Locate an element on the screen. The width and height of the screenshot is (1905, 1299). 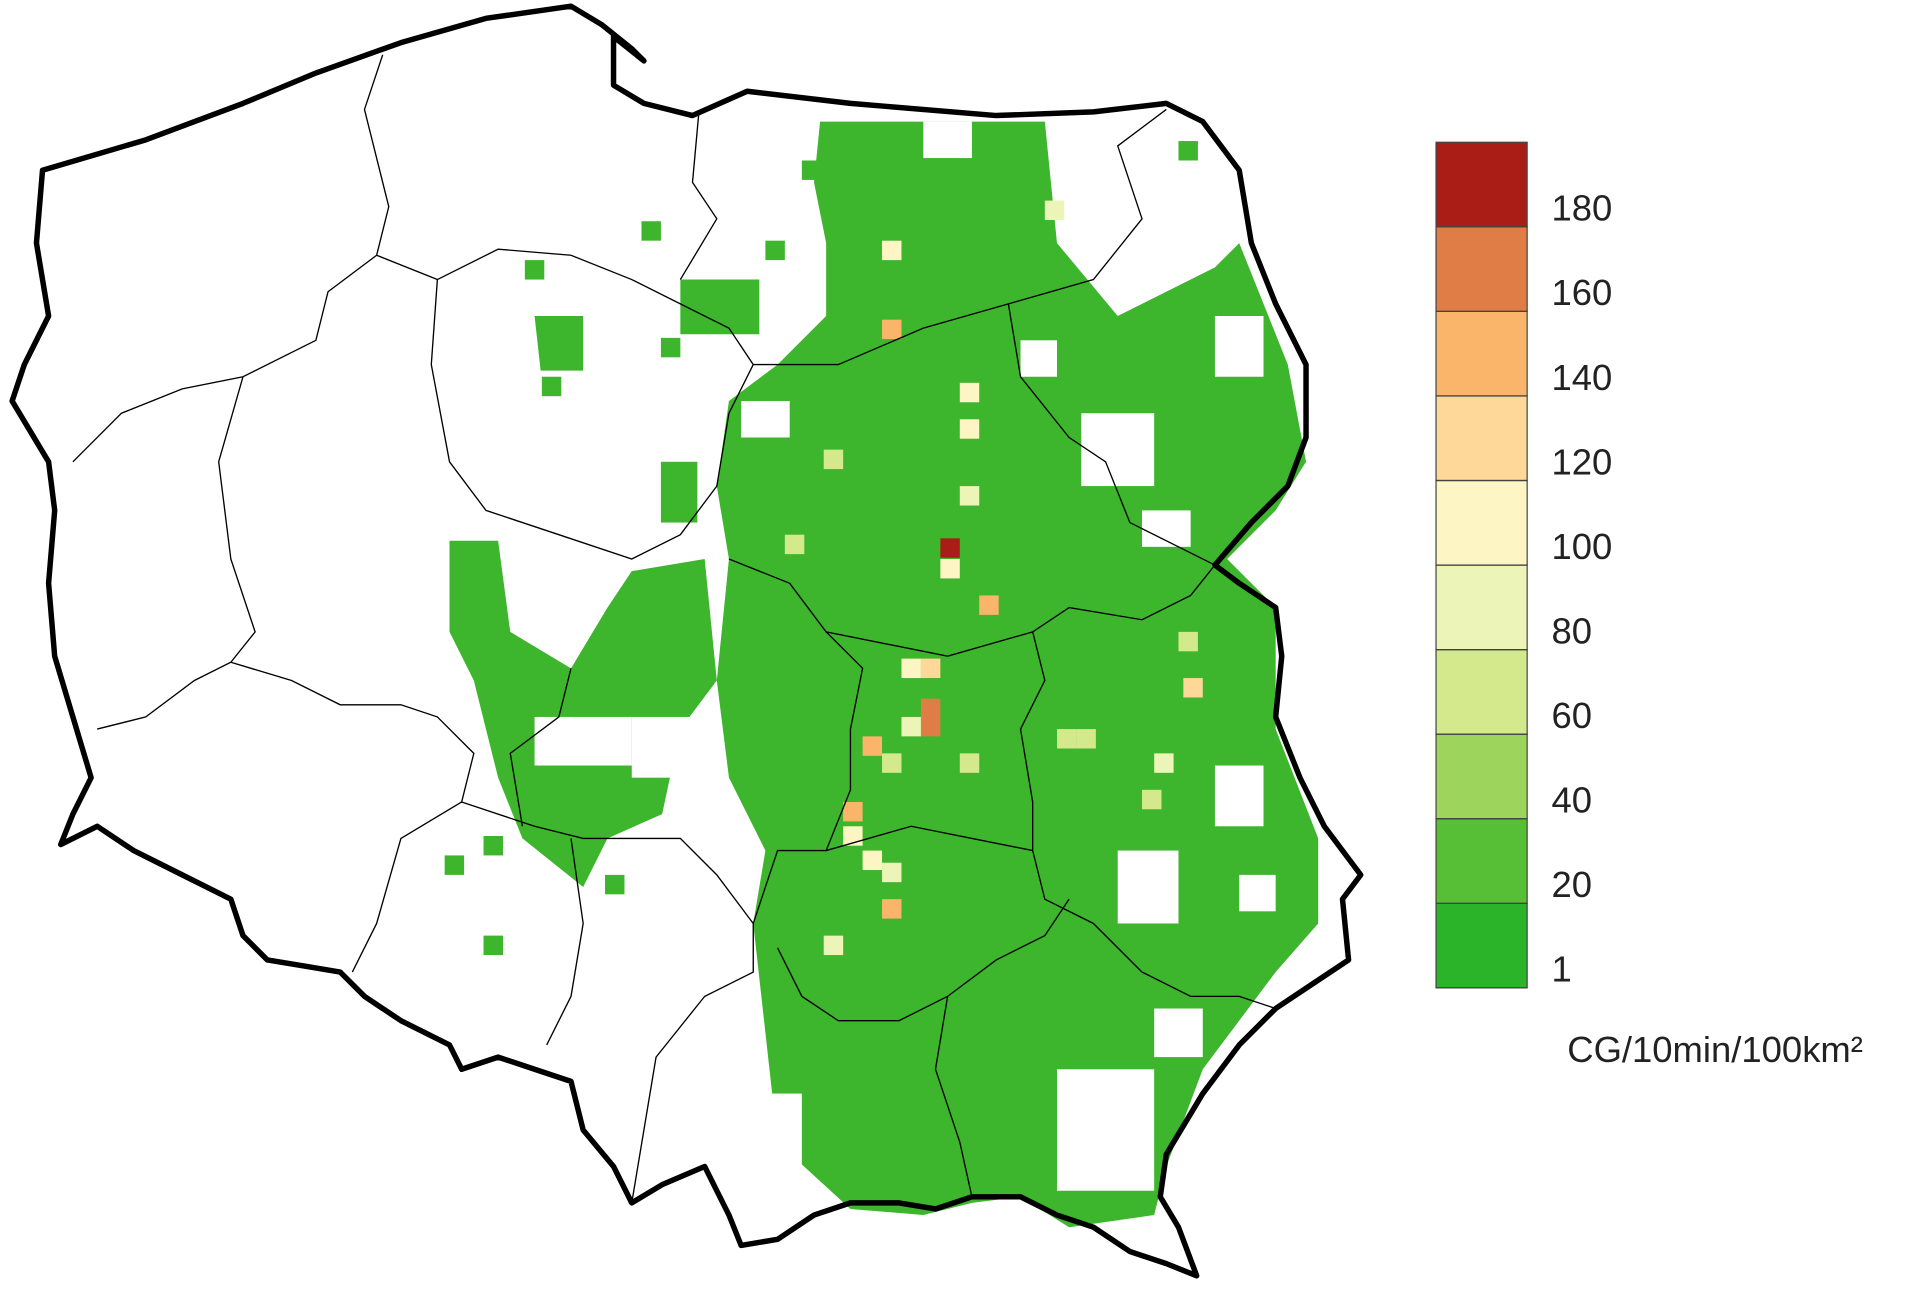
legend-tick-label: 180 is located at coordinates (1581, 208).